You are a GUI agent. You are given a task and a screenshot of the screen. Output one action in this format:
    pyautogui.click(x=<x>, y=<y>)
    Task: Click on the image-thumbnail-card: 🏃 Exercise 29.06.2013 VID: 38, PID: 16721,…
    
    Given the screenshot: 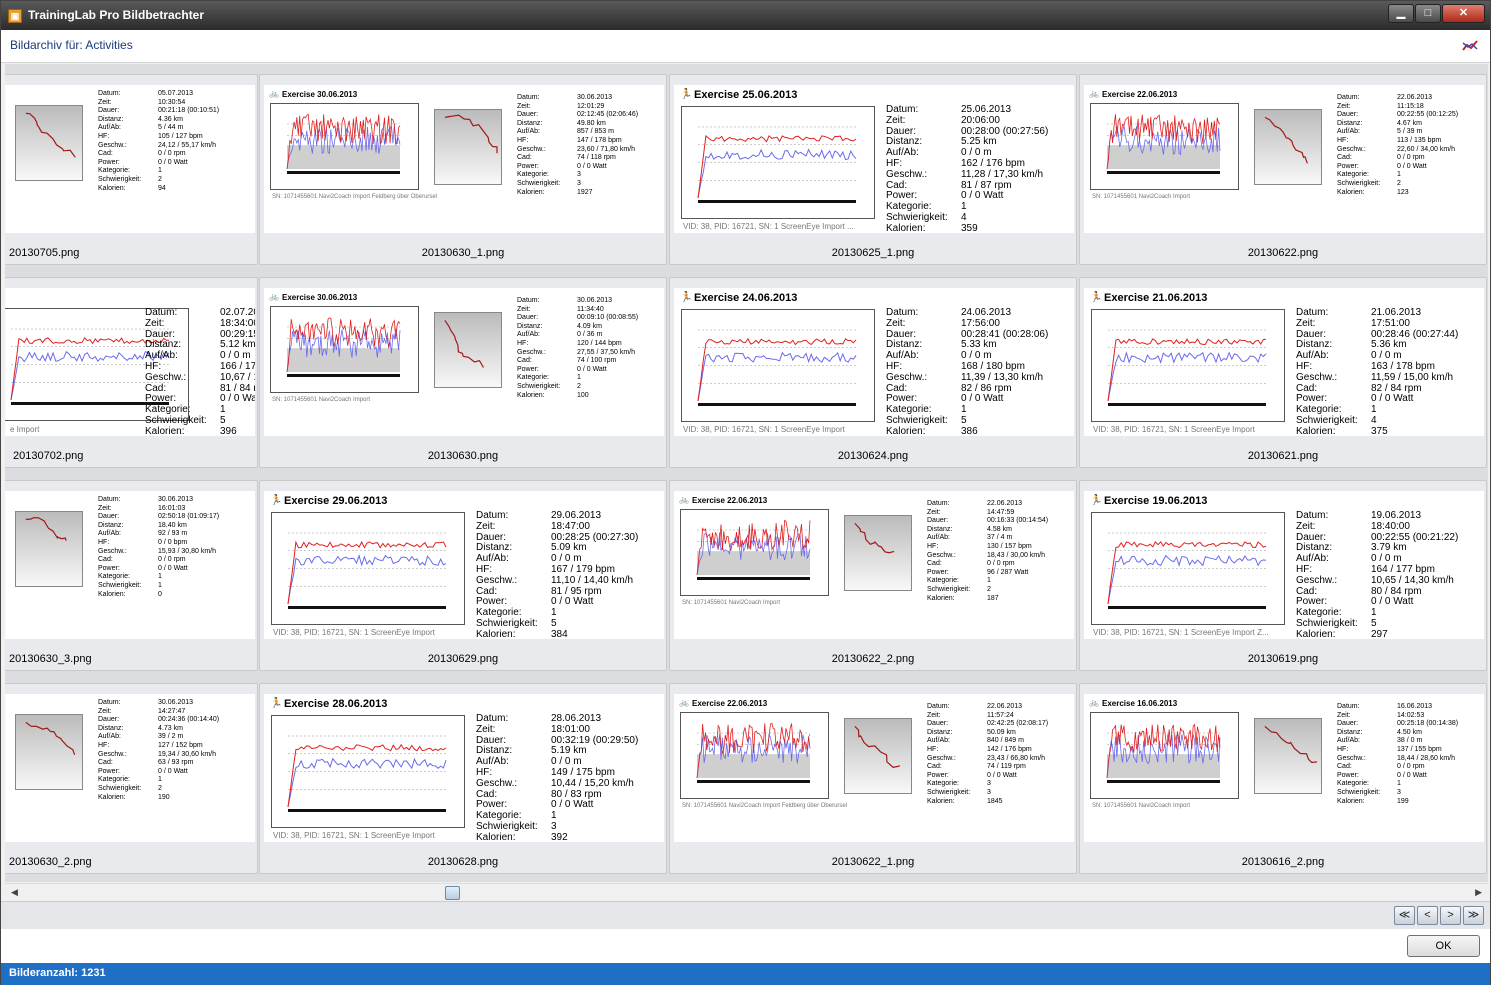 What is the action you would take?
    pyautogui.click(x=463, y=575)
    